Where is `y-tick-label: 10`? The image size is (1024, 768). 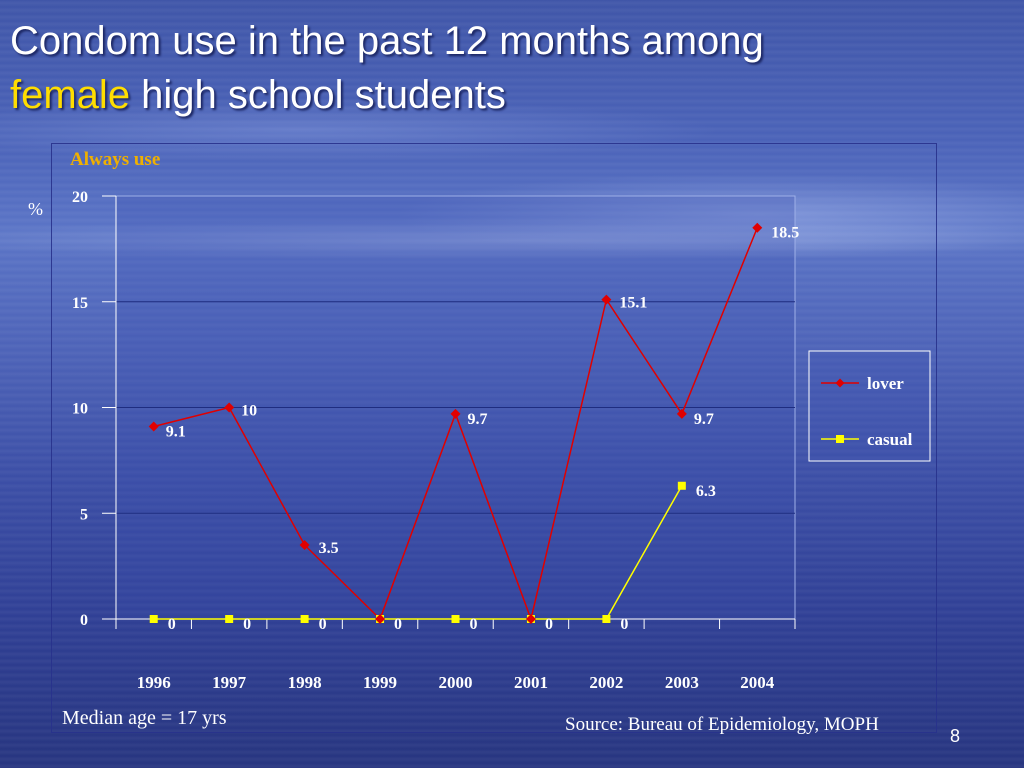 y-tick-label: 10 is located at coordinates (80, 409).